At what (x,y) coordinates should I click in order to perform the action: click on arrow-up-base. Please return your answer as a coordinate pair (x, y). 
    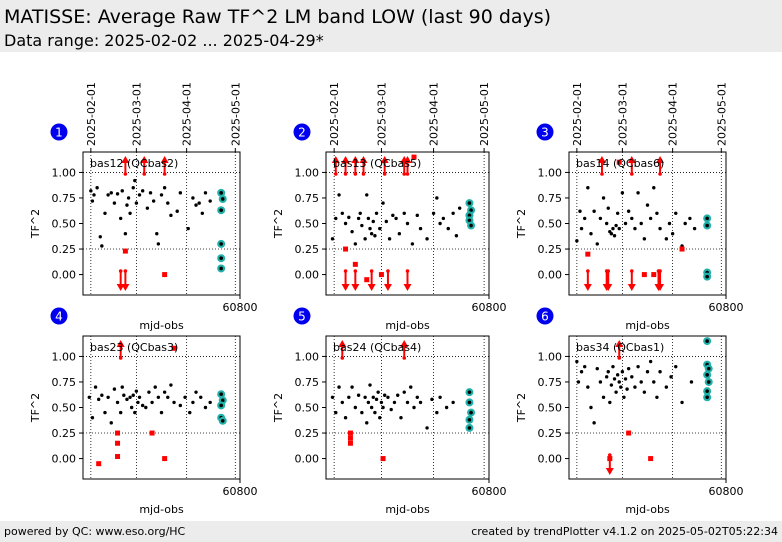
    Looking at the image, I should click on (404, 358).